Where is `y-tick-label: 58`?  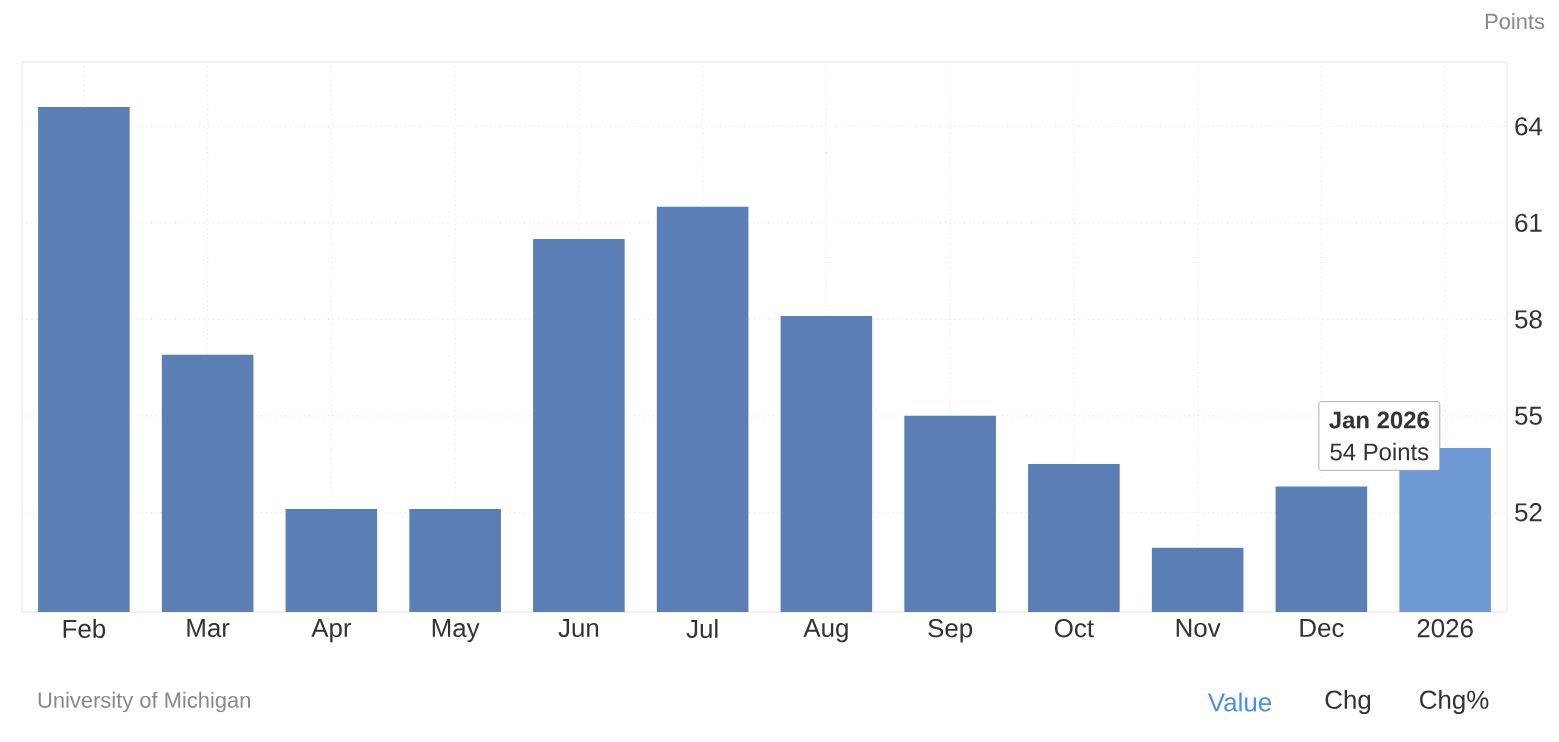 y-tick-label: 58 is located at coordinates (1528, 319).